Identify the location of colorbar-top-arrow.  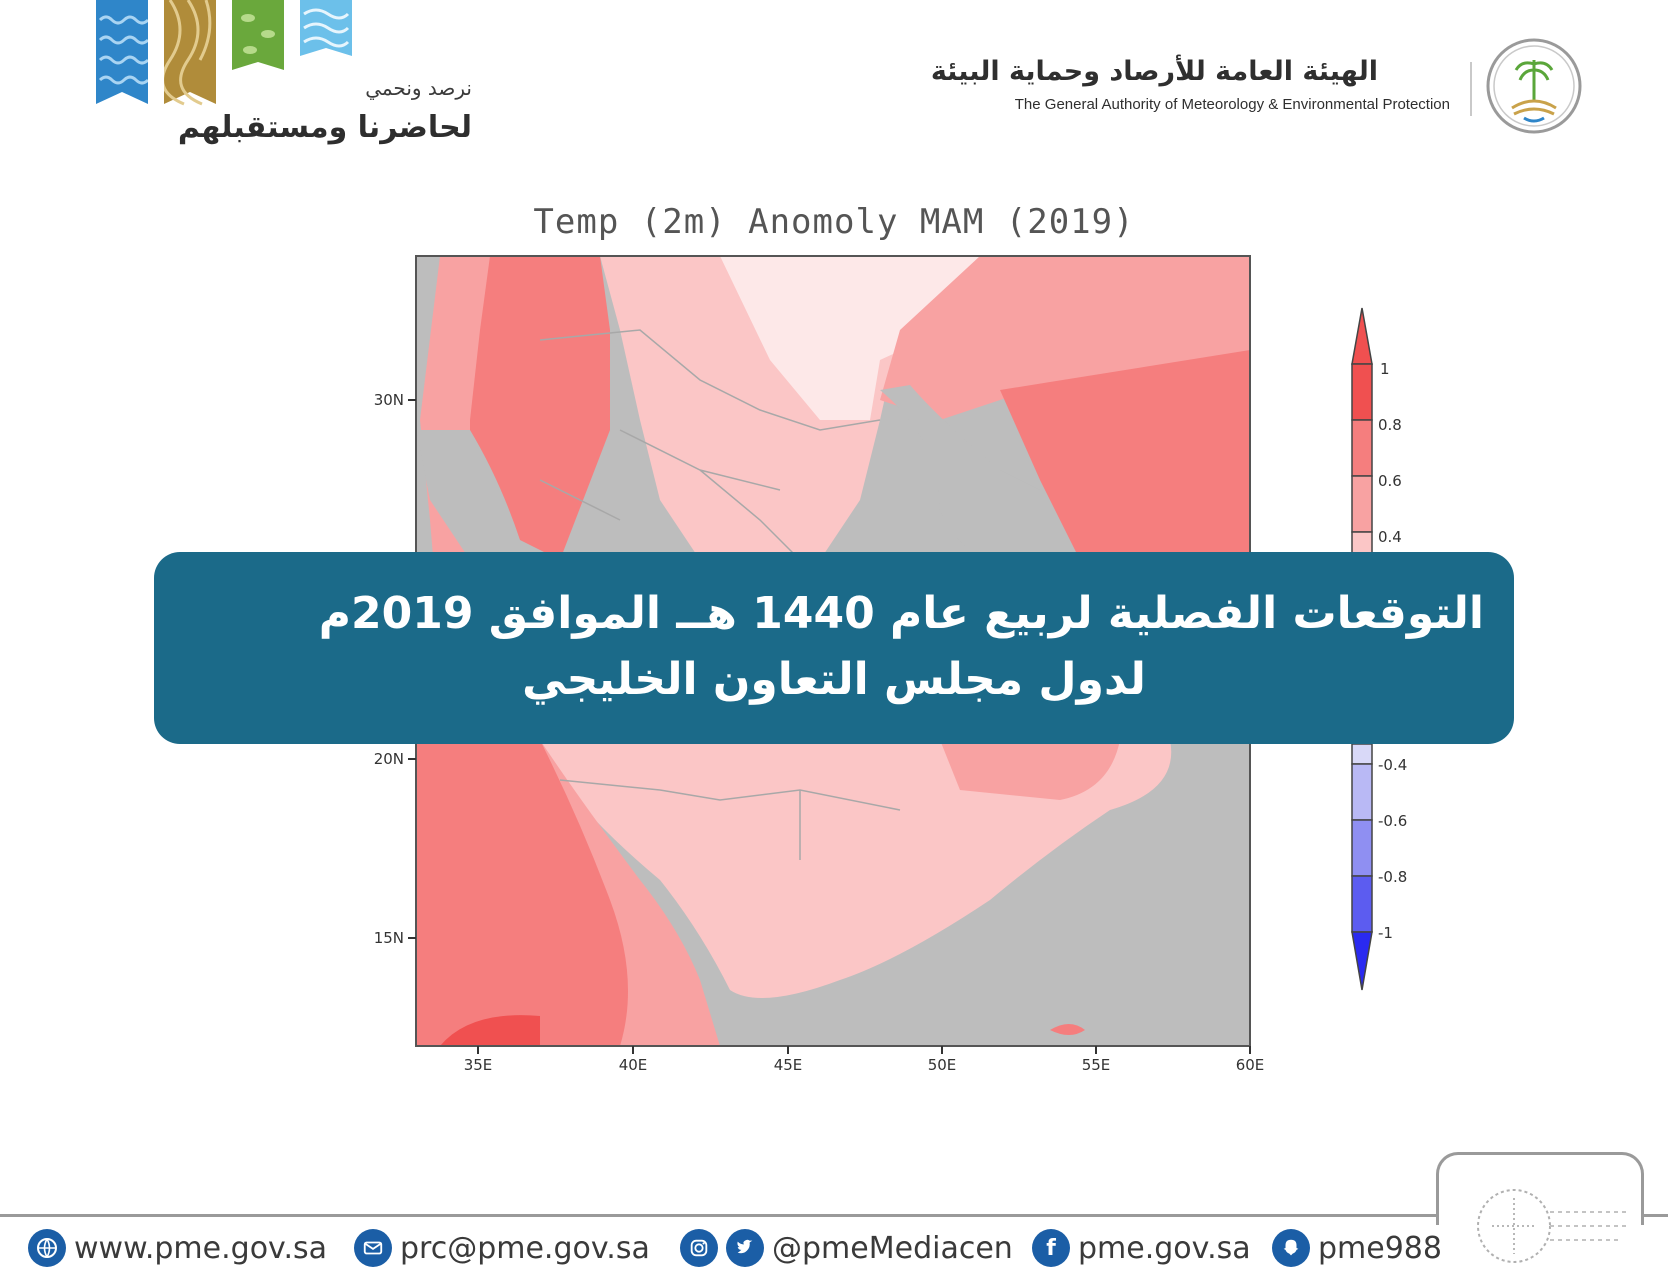
(1362, 336).